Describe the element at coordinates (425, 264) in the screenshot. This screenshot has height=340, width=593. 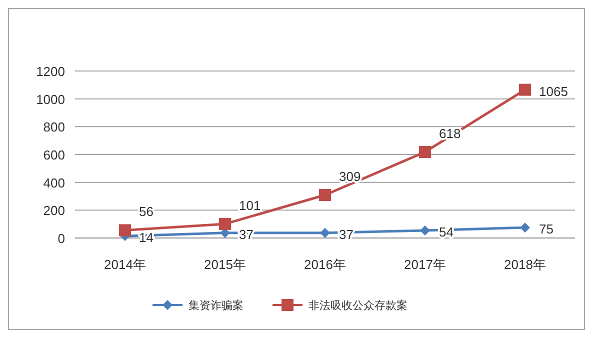
I see `x-tick-label: 2017年` at that location.